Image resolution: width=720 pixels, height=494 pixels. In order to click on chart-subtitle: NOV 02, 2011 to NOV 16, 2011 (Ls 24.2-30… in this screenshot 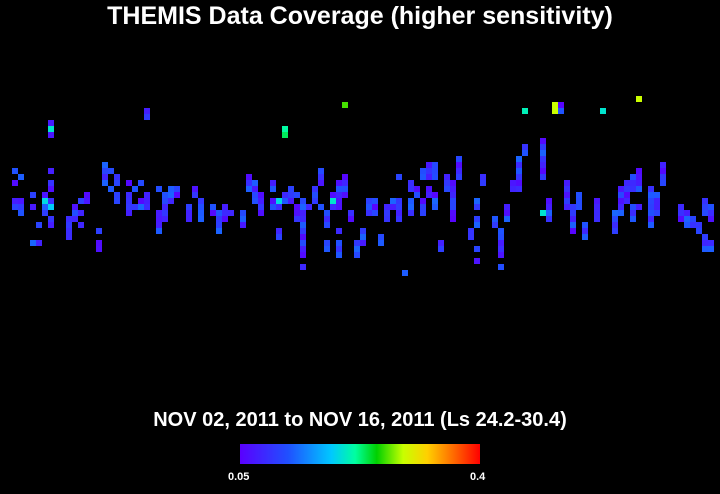, I will do `click(360, 420)`.